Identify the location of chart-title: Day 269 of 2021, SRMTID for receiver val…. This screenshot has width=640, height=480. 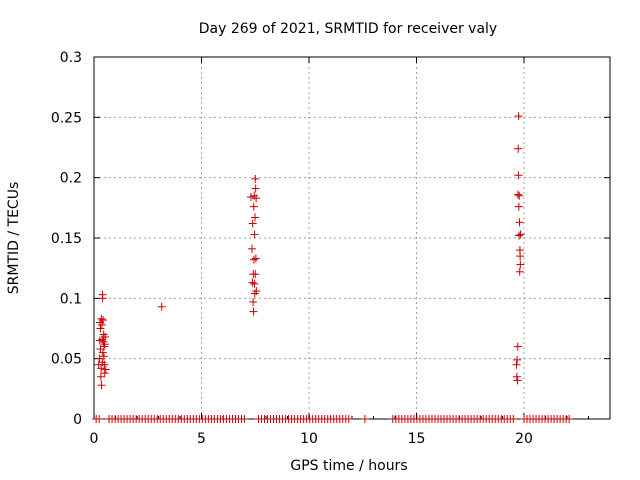
(348, 29).